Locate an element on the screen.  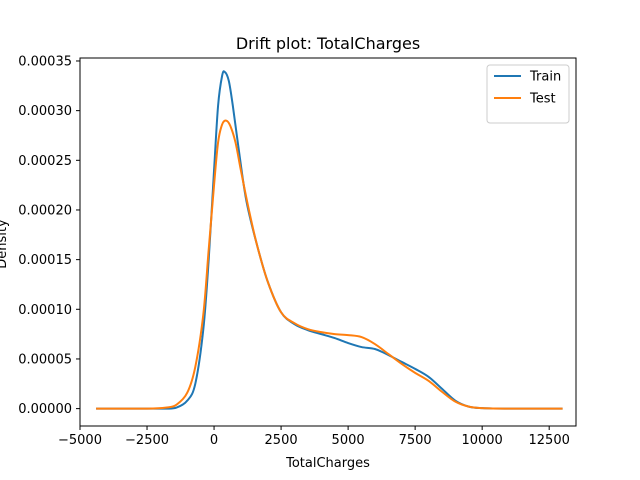
y-tick-label: 0.00015 is located at coordinates (45, 260).